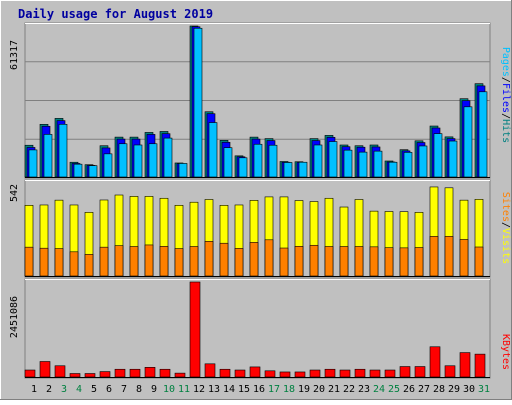 The image size is (512, 405). I want to click on x-label-day-10: 10, so click(169, 389).